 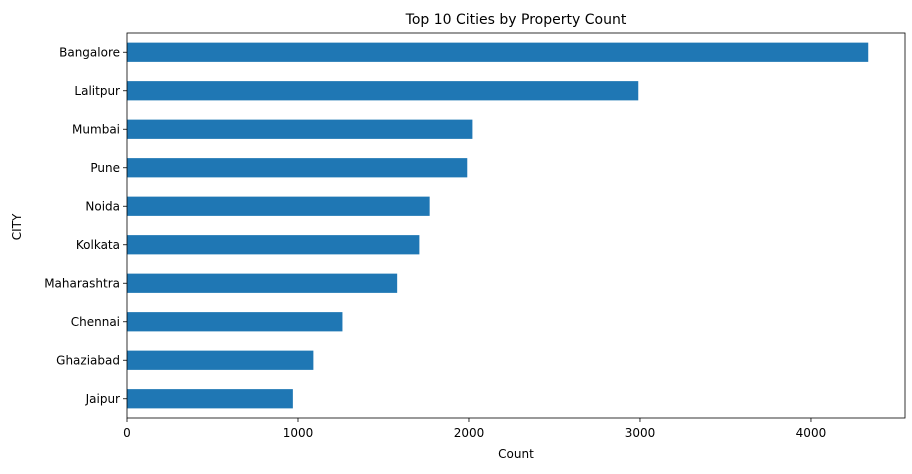 I want to click on y-axis-label: CITY, so click(x=17, y=226).